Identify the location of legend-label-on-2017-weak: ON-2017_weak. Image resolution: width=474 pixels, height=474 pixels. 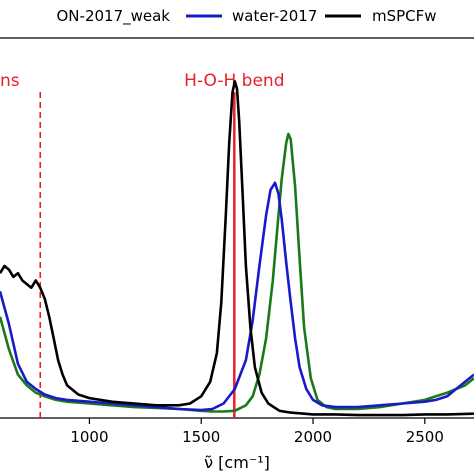
(114, 16).